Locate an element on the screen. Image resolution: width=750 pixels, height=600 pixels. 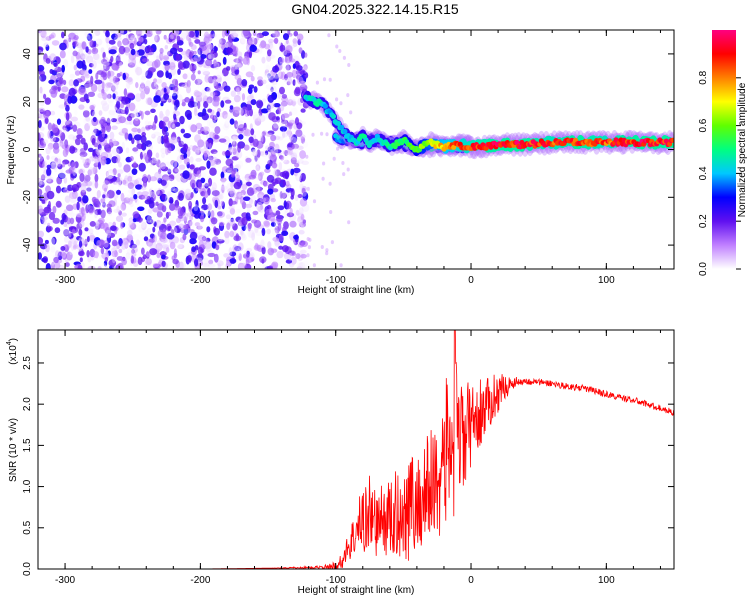
colorbar-ticks: 0.0 0.2 0.4 0.6 0.8 is located at coordinates (719, 173).